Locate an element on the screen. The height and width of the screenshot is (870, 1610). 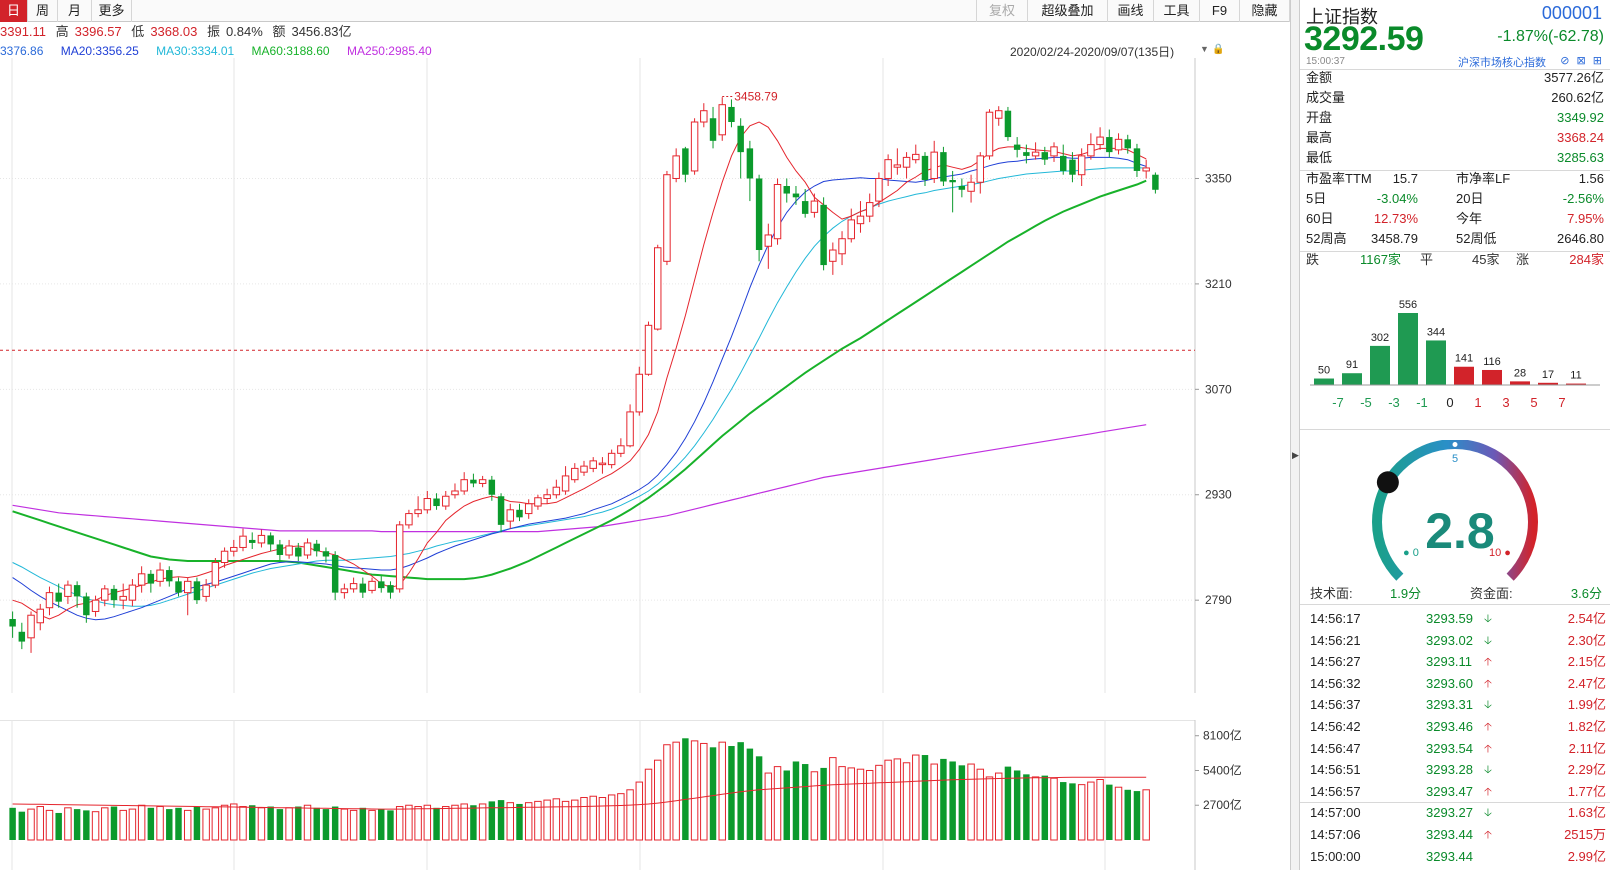
tab-more: 更多 is located at coordinates (112, 11).